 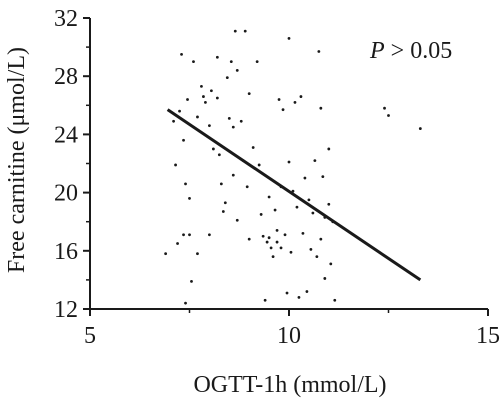 I want to click on x-tick-label: 10, so click(x=289, y=336).